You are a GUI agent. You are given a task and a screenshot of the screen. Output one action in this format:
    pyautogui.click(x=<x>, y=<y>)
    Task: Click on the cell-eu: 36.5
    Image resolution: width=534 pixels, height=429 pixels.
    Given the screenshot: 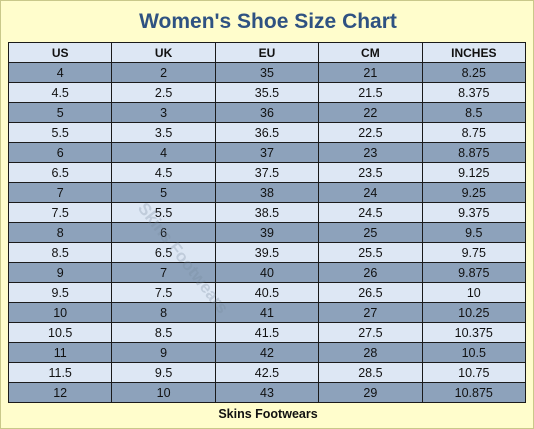 What is the action you would take?
    pyautogui.click(x=267, y=132)
    